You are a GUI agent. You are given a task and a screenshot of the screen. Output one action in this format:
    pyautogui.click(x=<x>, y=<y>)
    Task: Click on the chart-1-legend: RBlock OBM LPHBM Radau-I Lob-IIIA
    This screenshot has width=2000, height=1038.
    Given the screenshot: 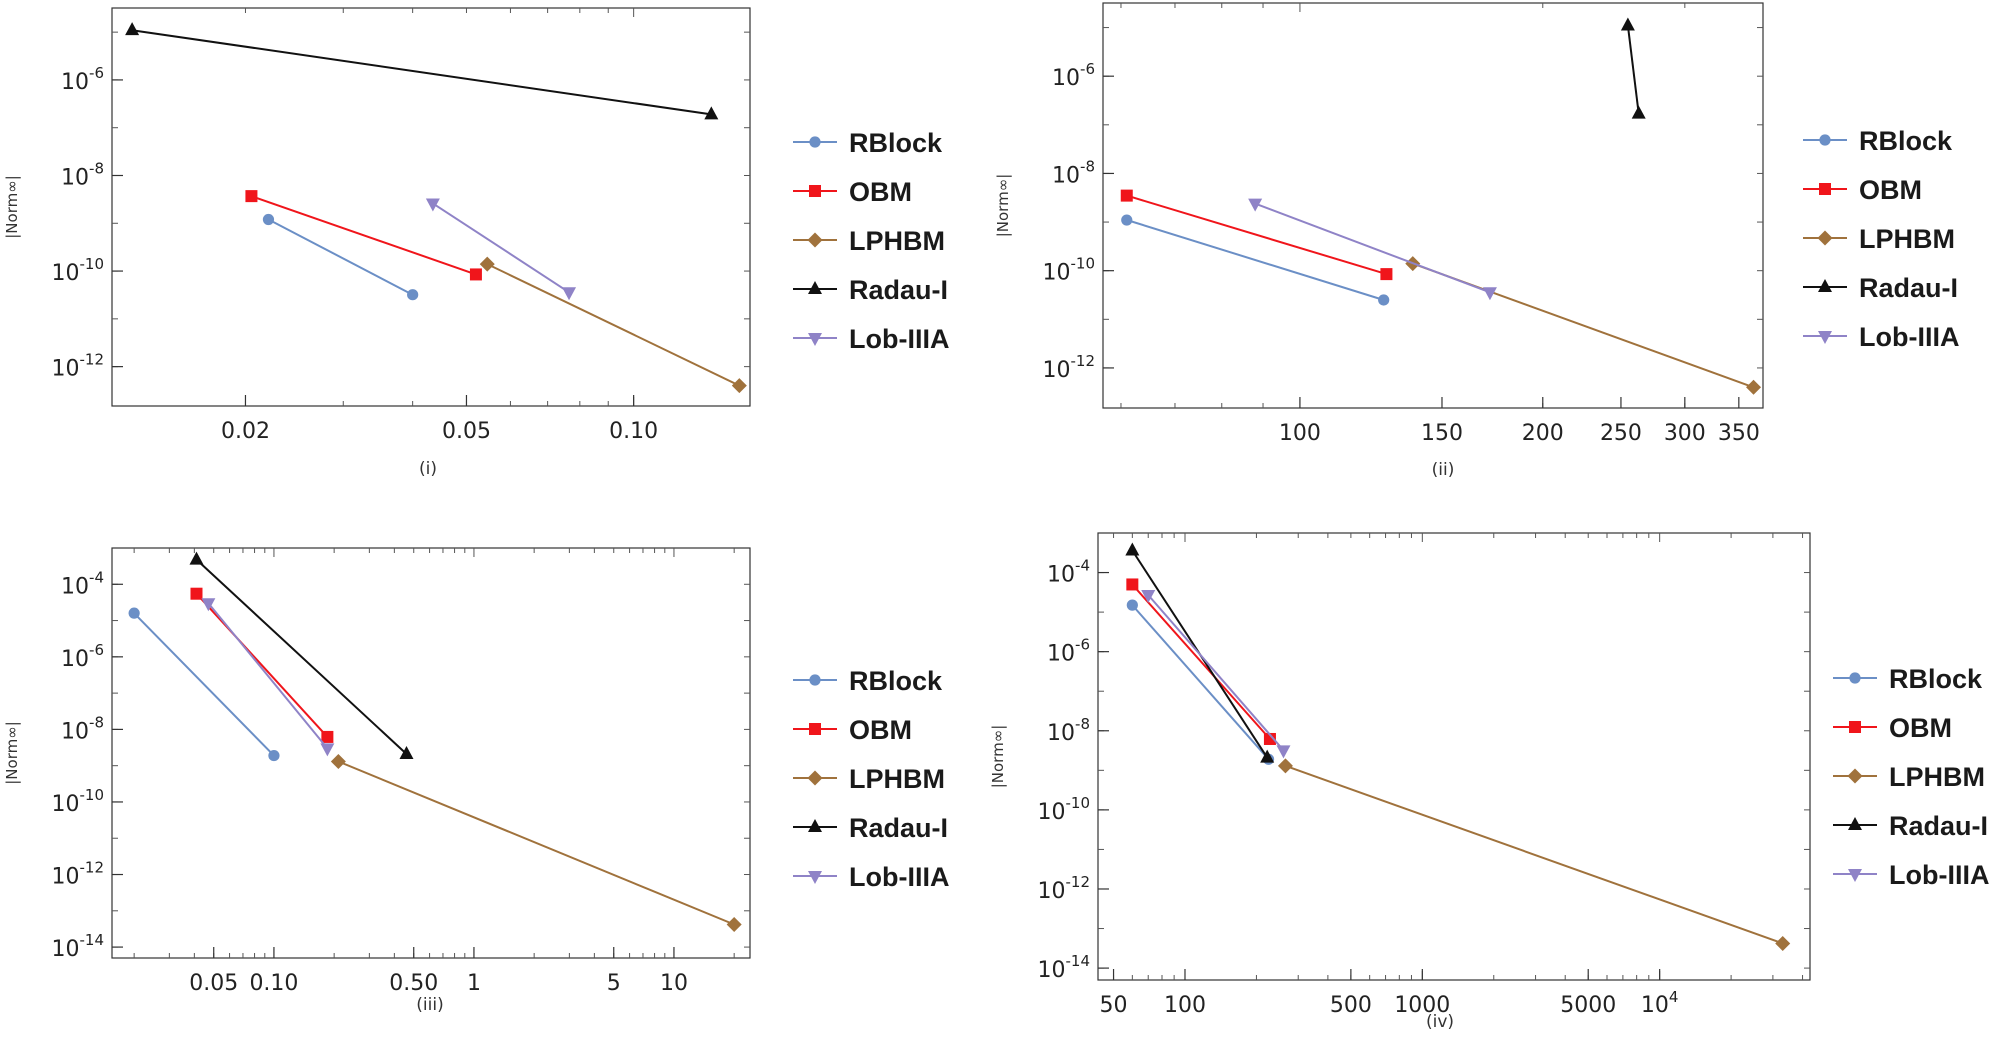 What is the action you would take?
    pyautogui.click(x=871, y=241)
    